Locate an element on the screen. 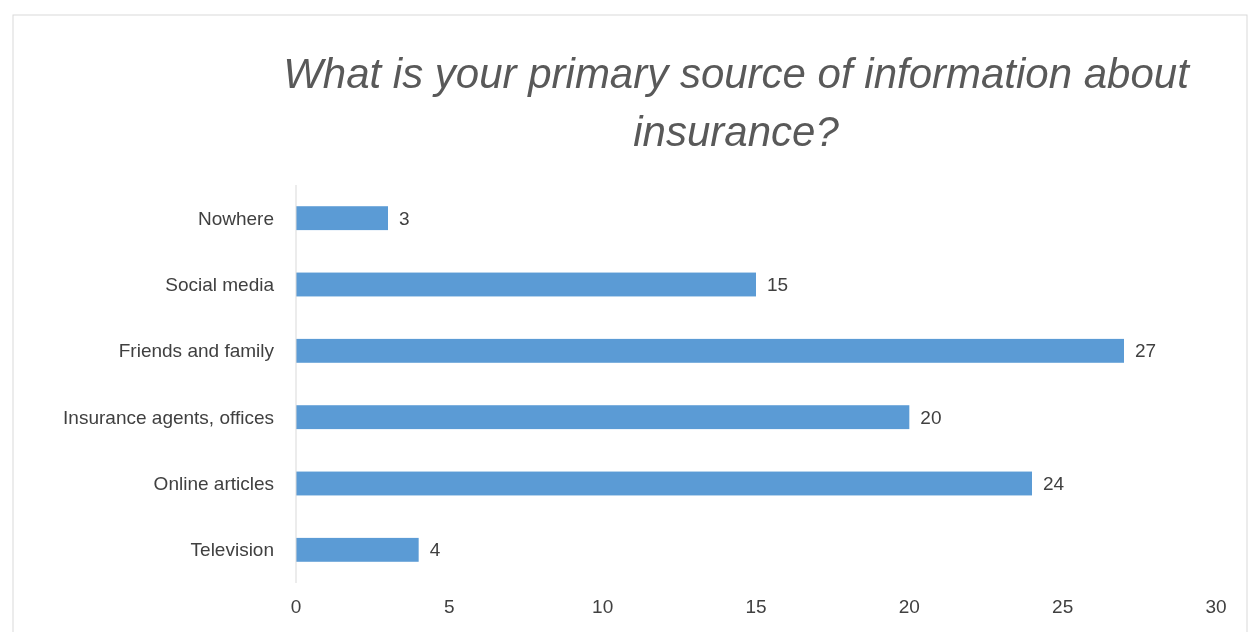 Image resolution: width=1248 pixels, height=632 pixels. data-label: 20 is located at coordinates (931, 417).